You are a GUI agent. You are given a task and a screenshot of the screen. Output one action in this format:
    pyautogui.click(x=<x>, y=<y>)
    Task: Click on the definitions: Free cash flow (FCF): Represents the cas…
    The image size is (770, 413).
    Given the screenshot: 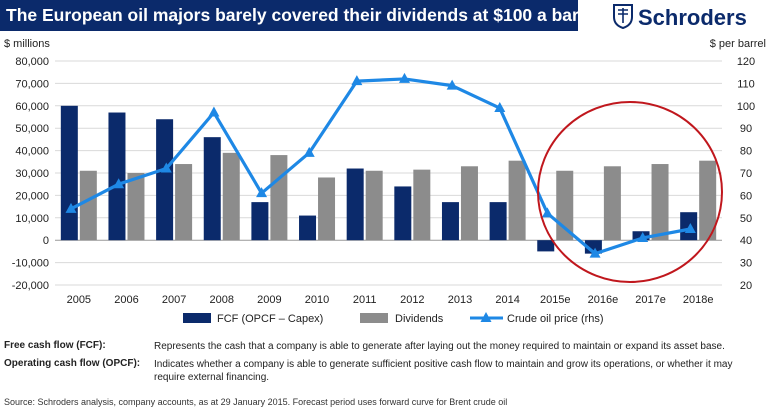 What is the action you would take?
    pyautogui.click(x=385, y=364)
    